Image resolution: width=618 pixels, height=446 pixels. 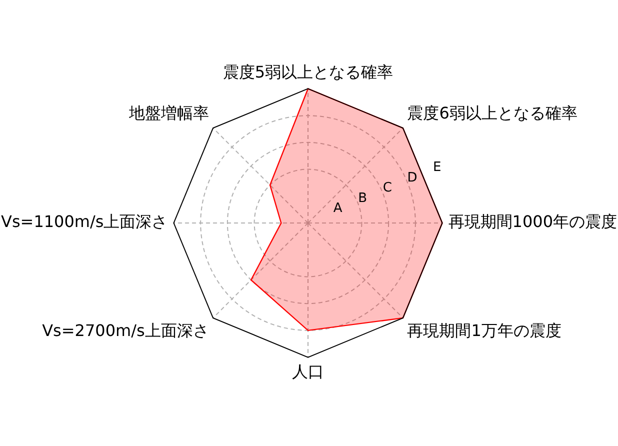 I want to click on y-tick-label: C, so click(x=387, y=188).